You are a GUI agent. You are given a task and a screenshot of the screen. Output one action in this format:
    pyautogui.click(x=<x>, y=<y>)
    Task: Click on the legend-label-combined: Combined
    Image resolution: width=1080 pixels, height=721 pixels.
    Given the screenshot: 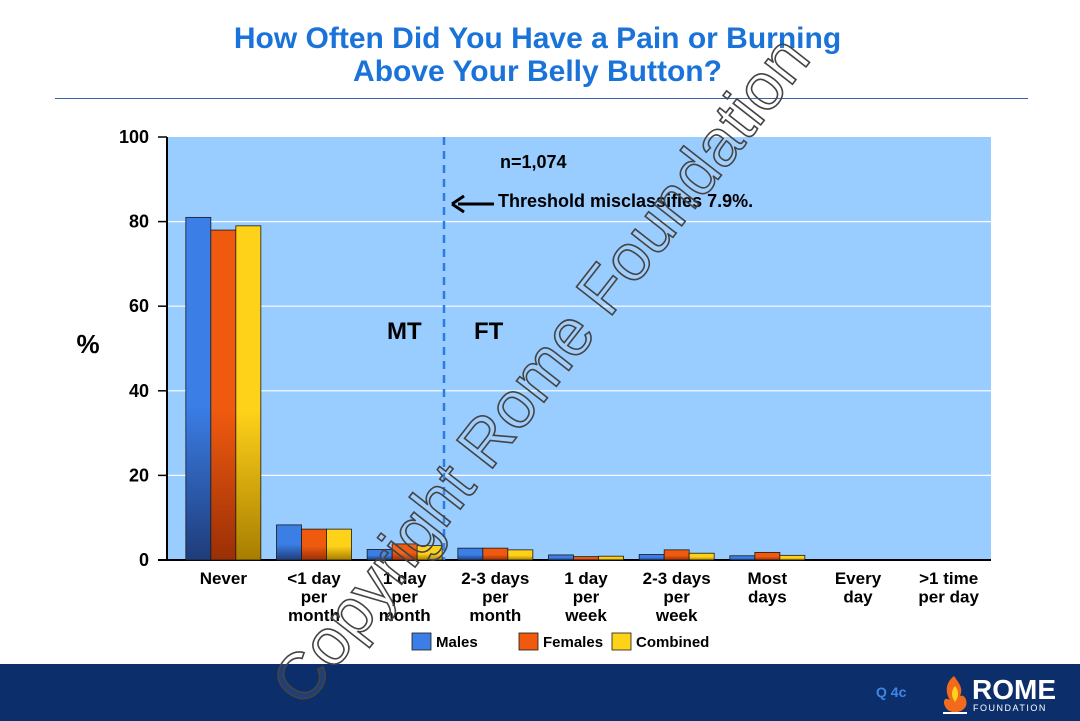 What is the action you would take?
    pyautogui.click(x=672, y=642)
    